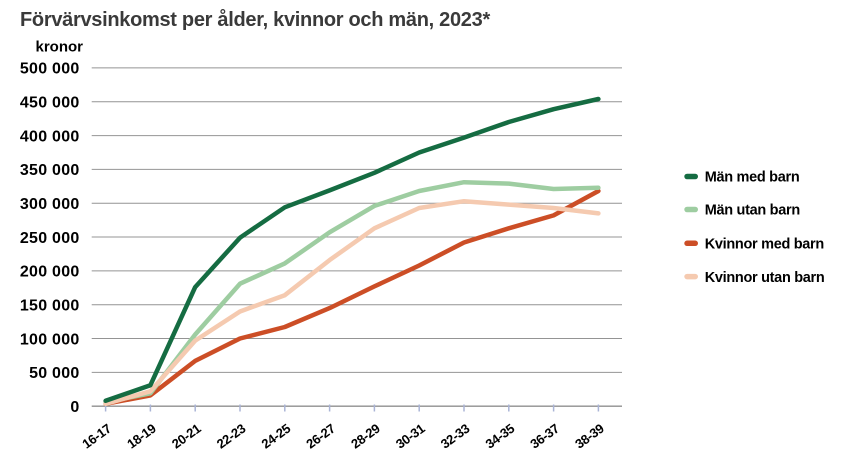 The height and width of the screenshot is (457, 846). Describe the element at coordinates (186, 436) in the screenshot. I see `svg-text: 20-21` at that location.